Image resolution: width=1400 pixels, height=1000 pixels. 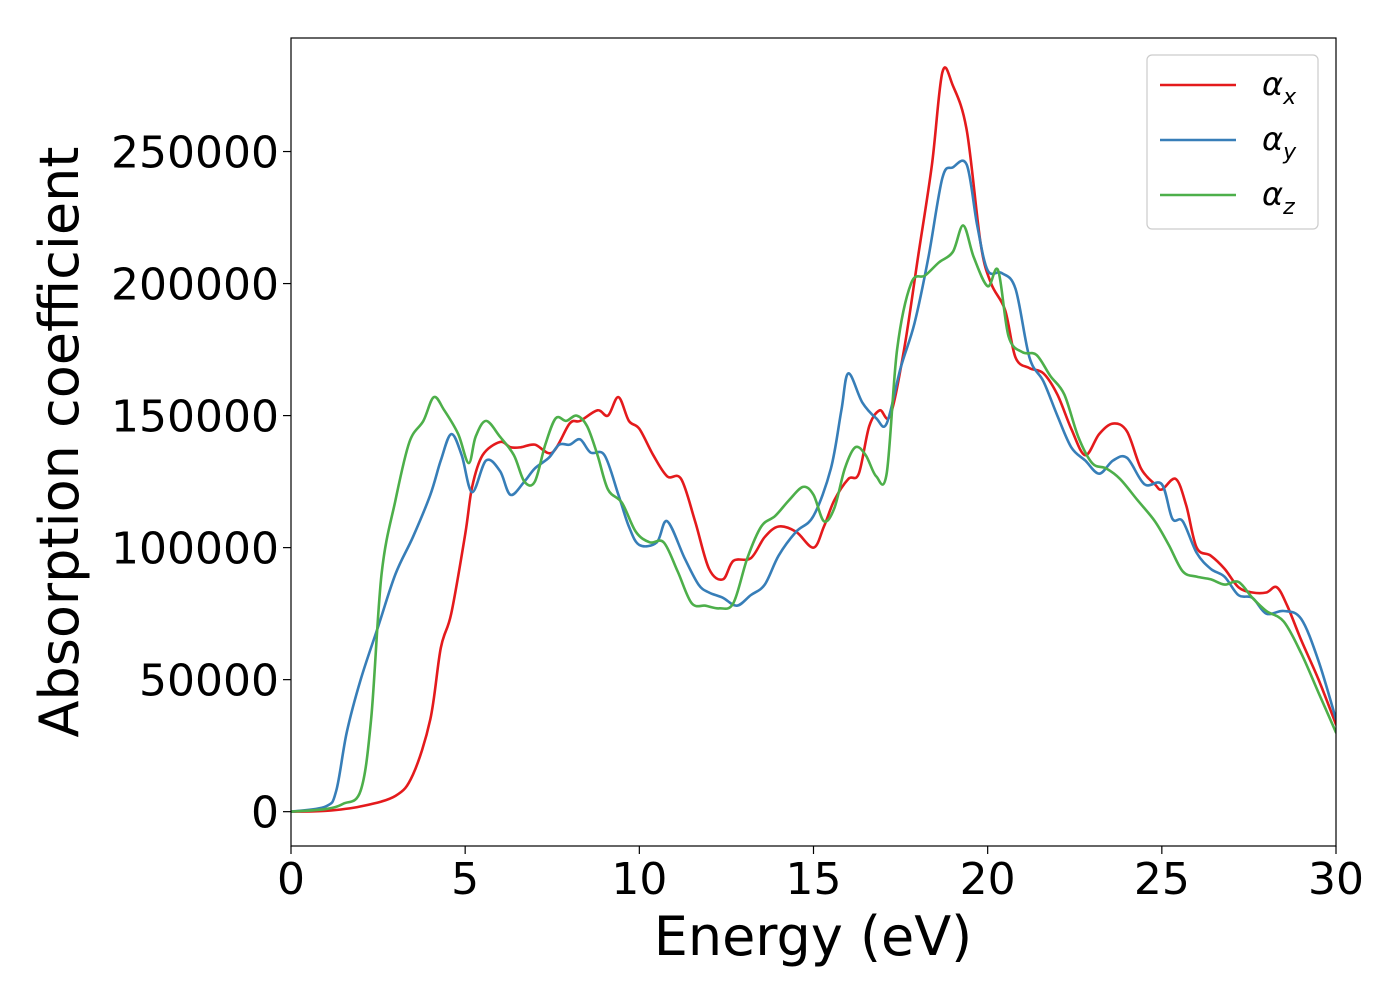 What do you see at coordinates (639, 879) in the screenshot?
I see `x-tick-label: 10` at bounding box center [639, 879].